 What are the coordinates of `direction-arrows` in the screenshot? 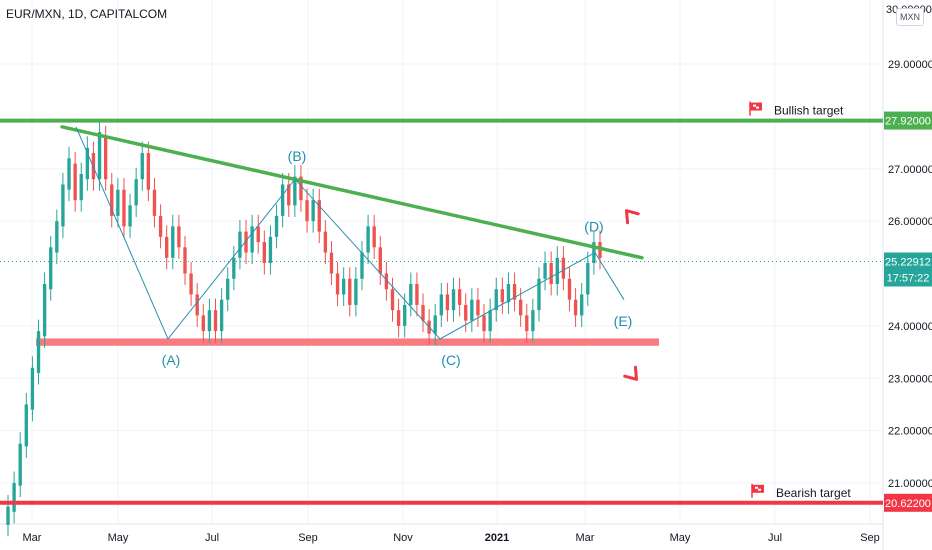 It's located at (631, 295).